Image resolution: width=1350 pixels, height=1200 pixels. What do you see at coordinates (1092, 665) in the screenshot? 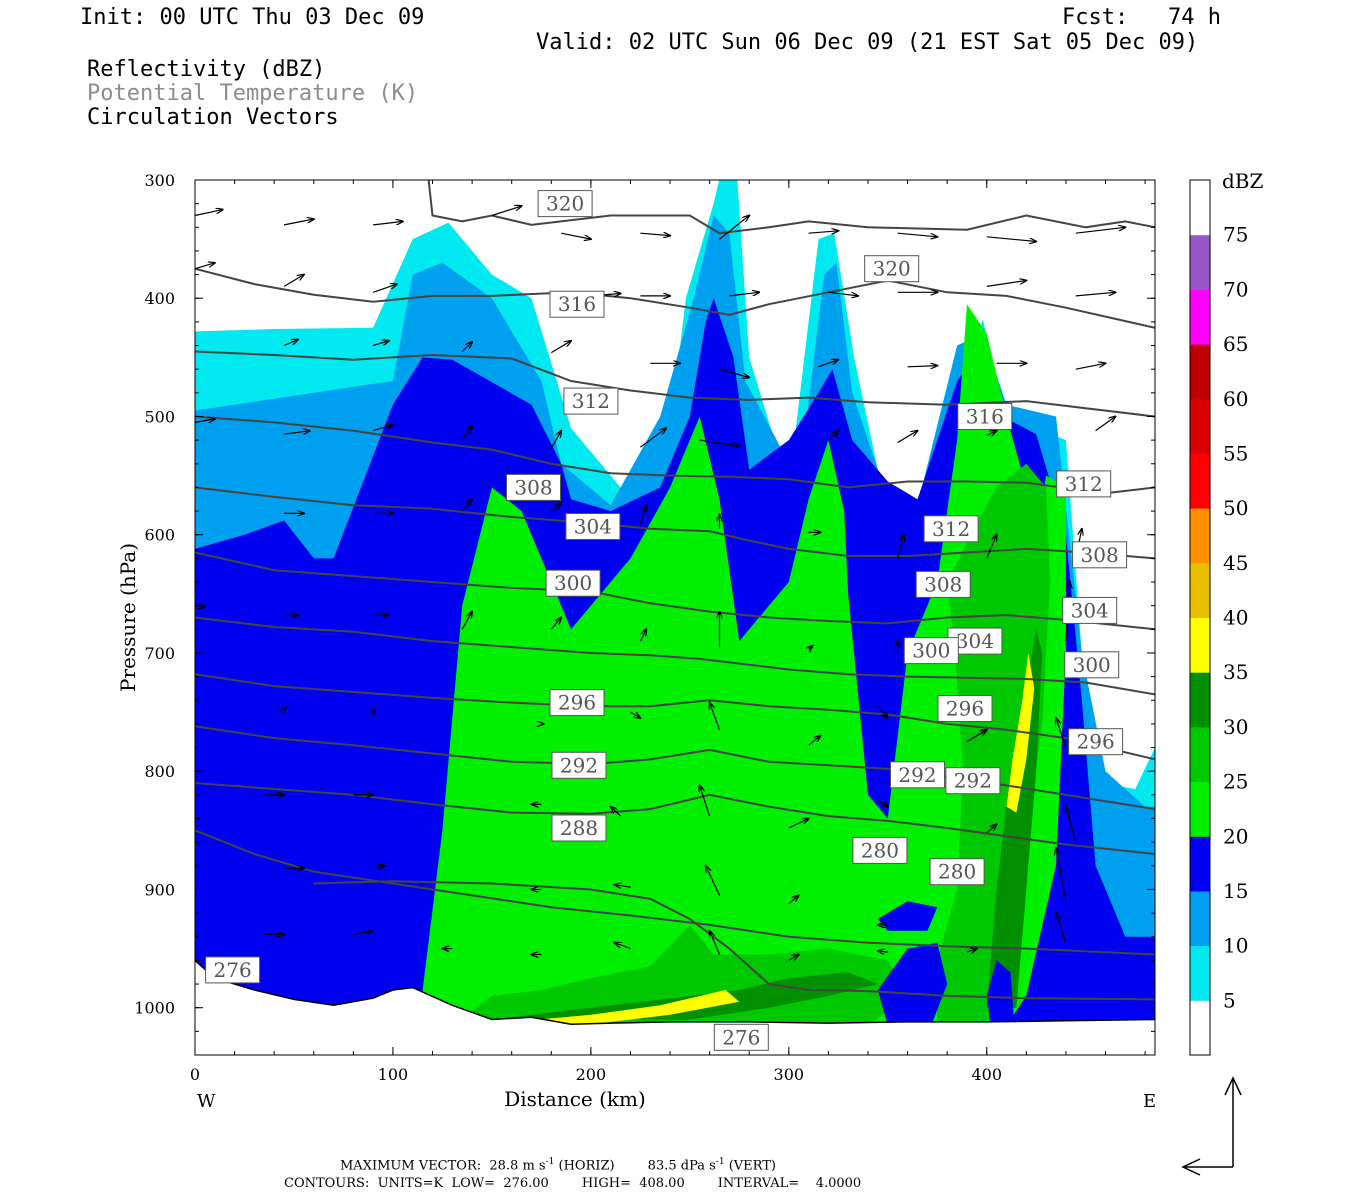
I see `contour-label-text: 300` at bounding box center [1092, 665].